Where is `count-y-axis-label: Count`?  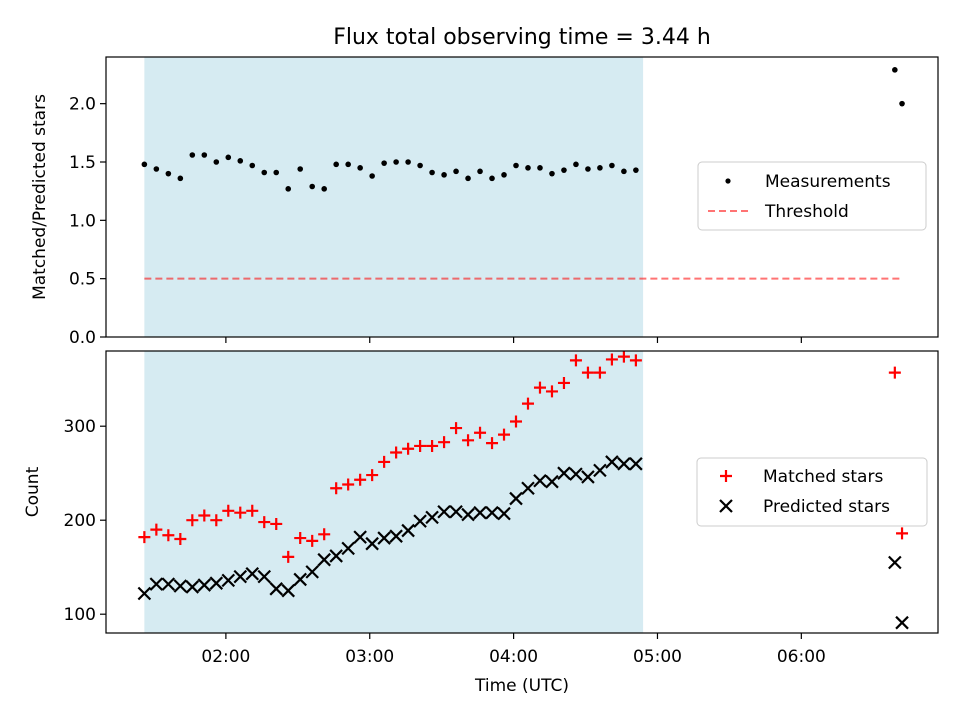
count-y-axis-label: Count is located at coordinates (33, 491).